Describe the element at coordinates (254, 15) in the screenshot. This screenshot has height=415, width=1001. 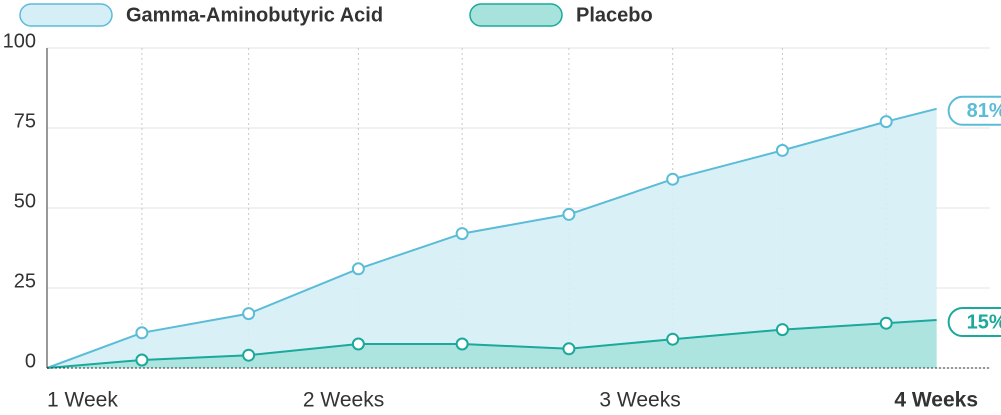
I see `legend-label: Gamma-Aminobutyric Acid` at that location.